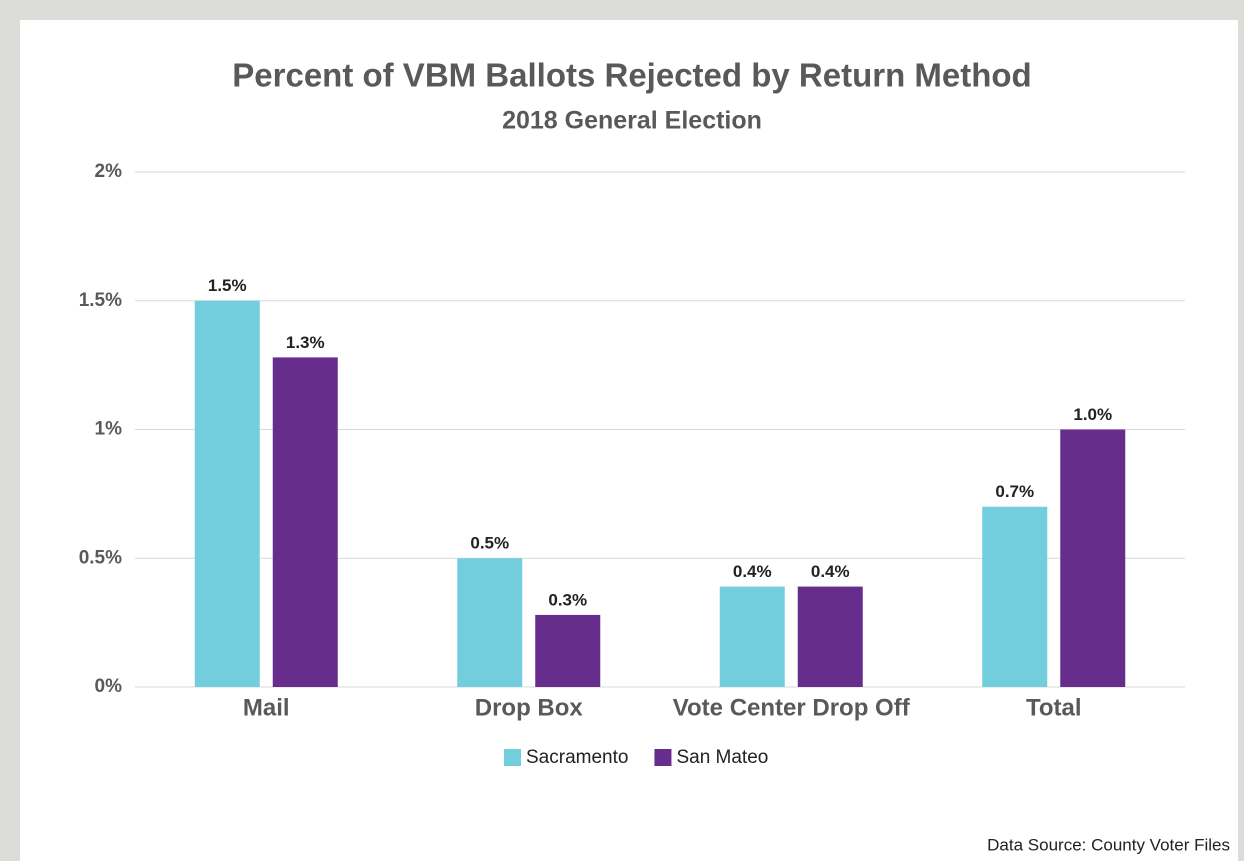  I want to click on y-tick-label: 1%, so click(109, 429).